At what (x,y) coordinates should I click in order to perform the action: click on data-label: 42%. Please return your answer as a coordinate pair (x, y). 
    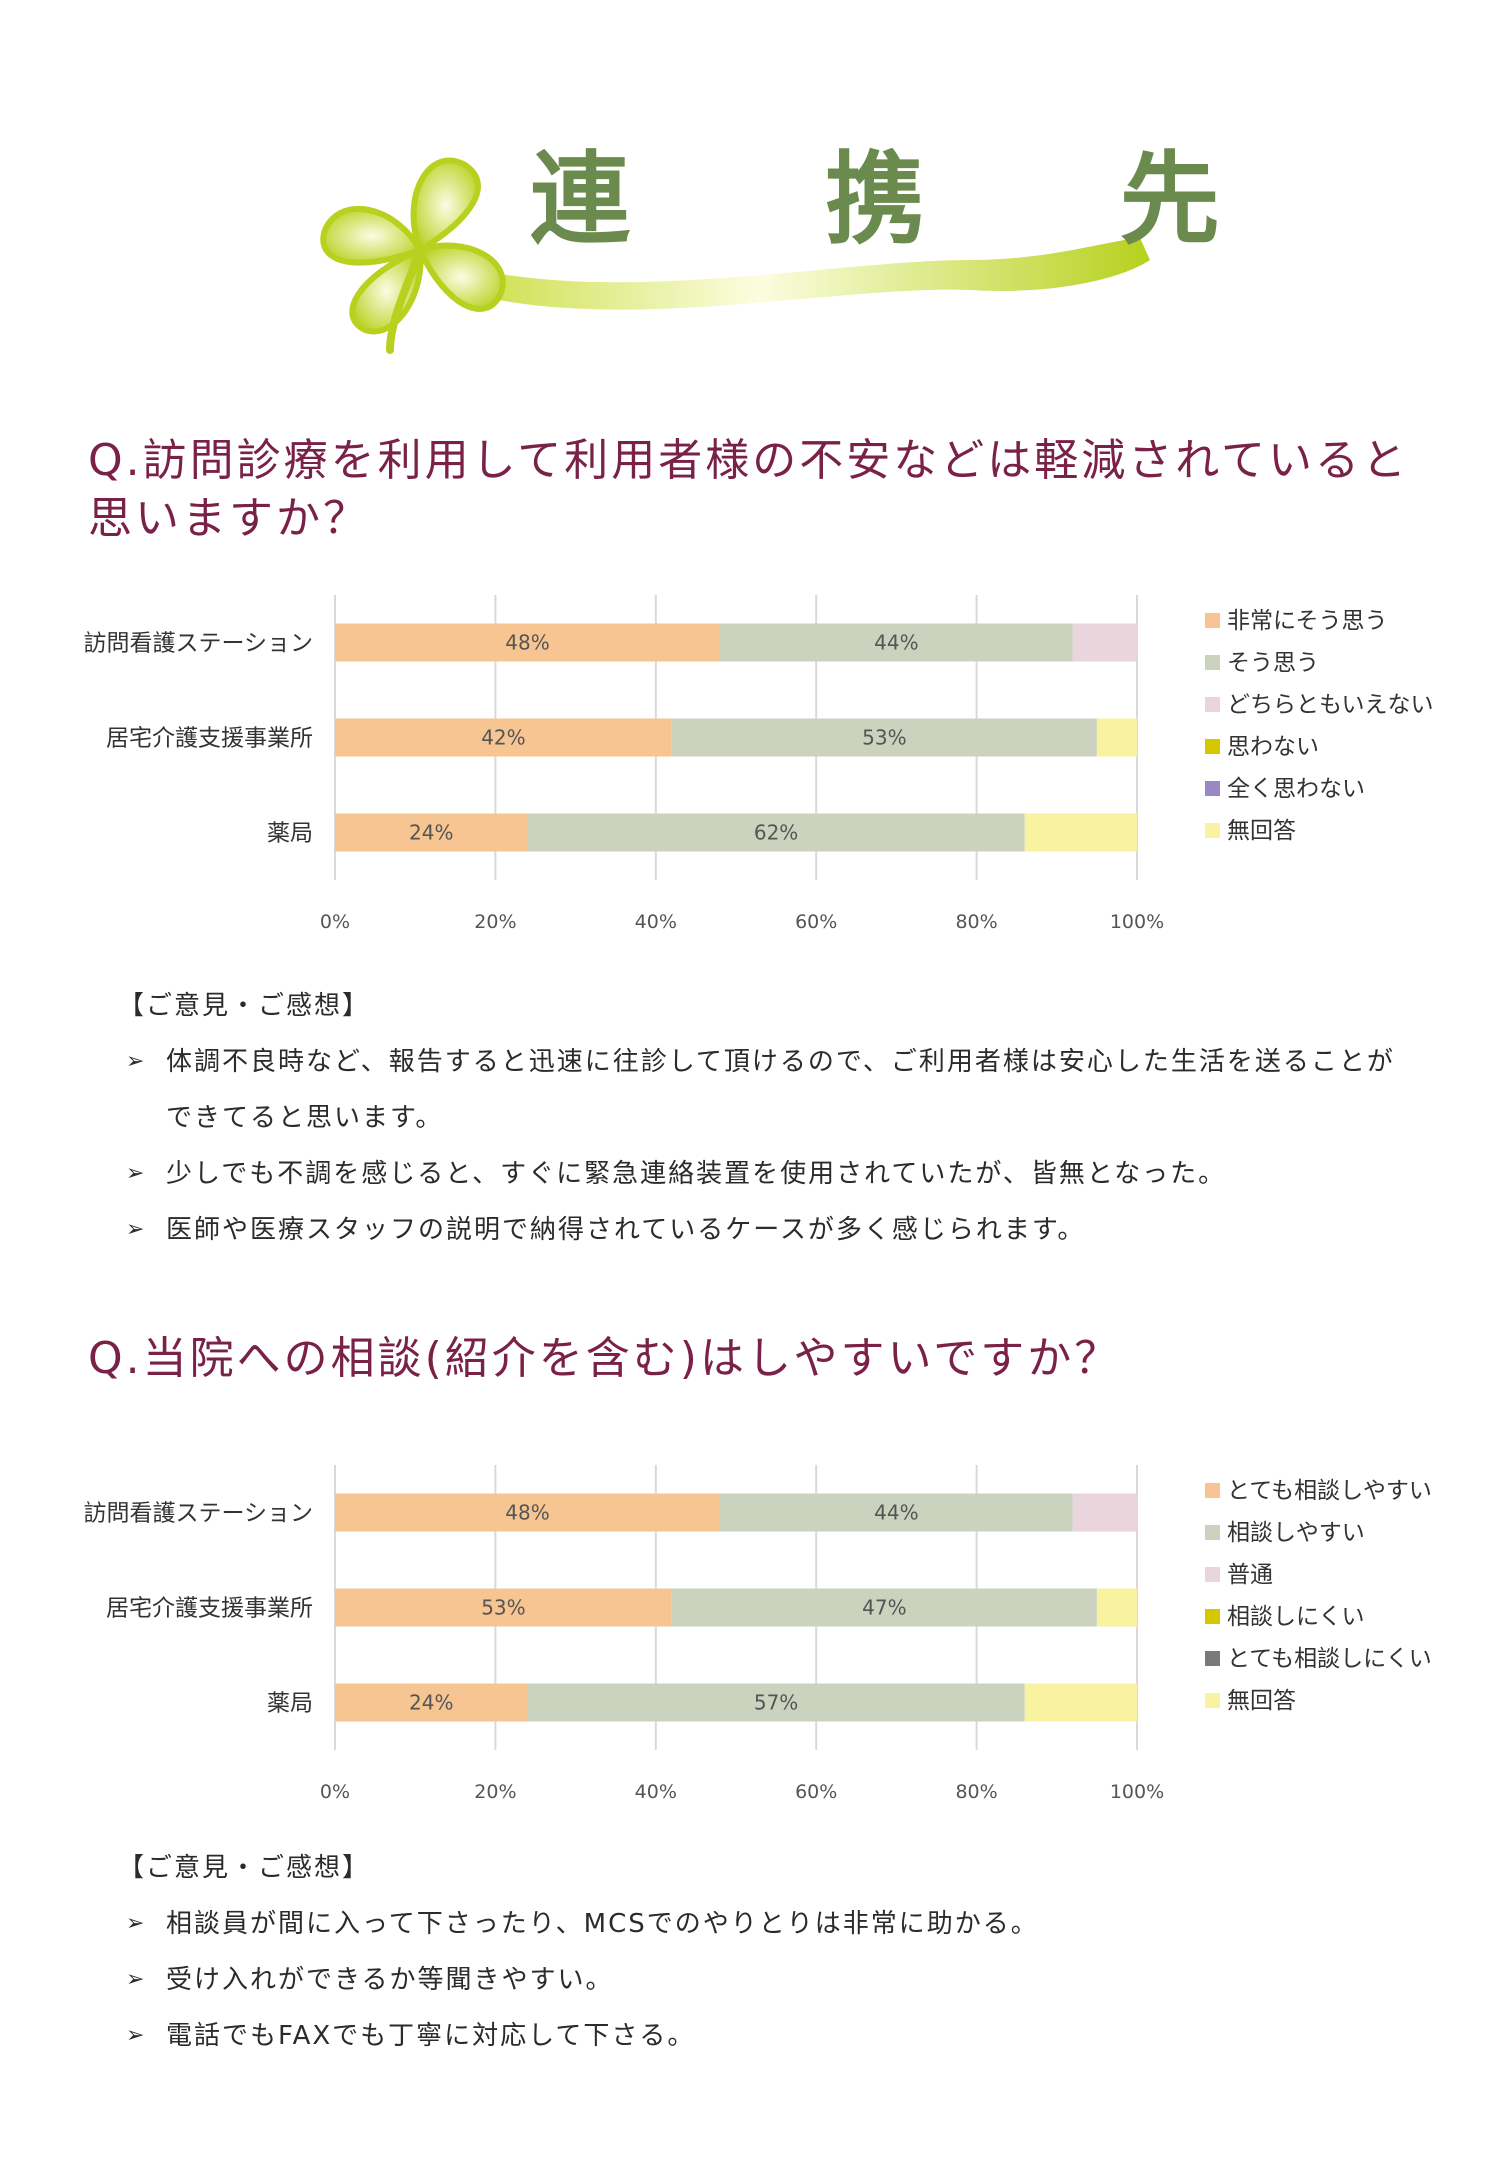
    Looking at the image, I should click on (503, 738).